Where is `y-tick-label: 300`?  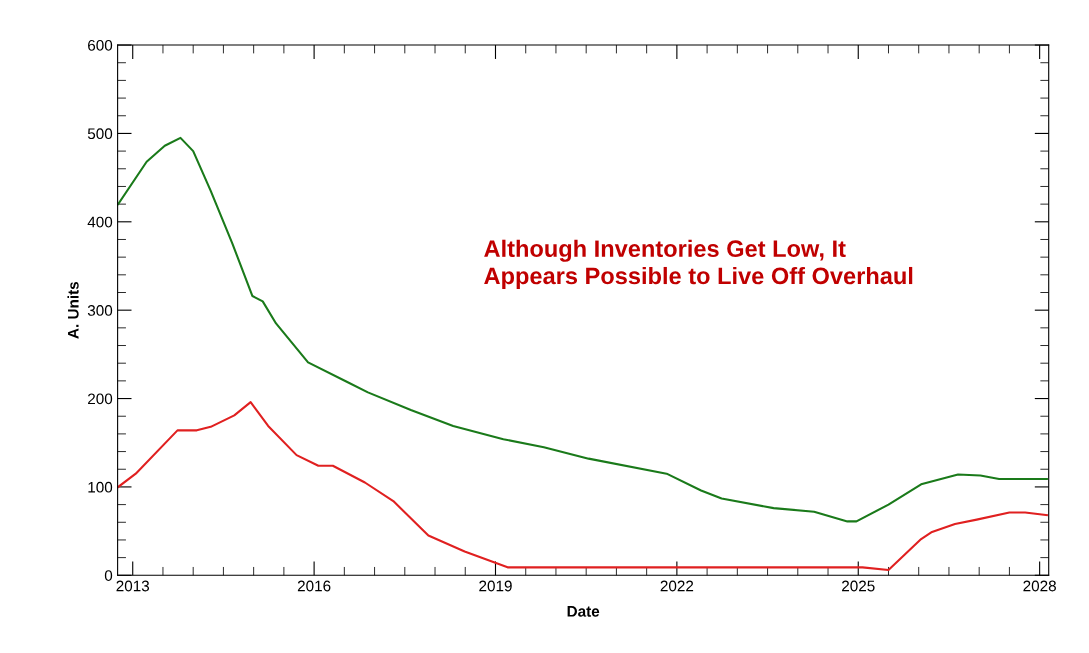 y-tick-label: 300 is located at coordinates (100, 310).